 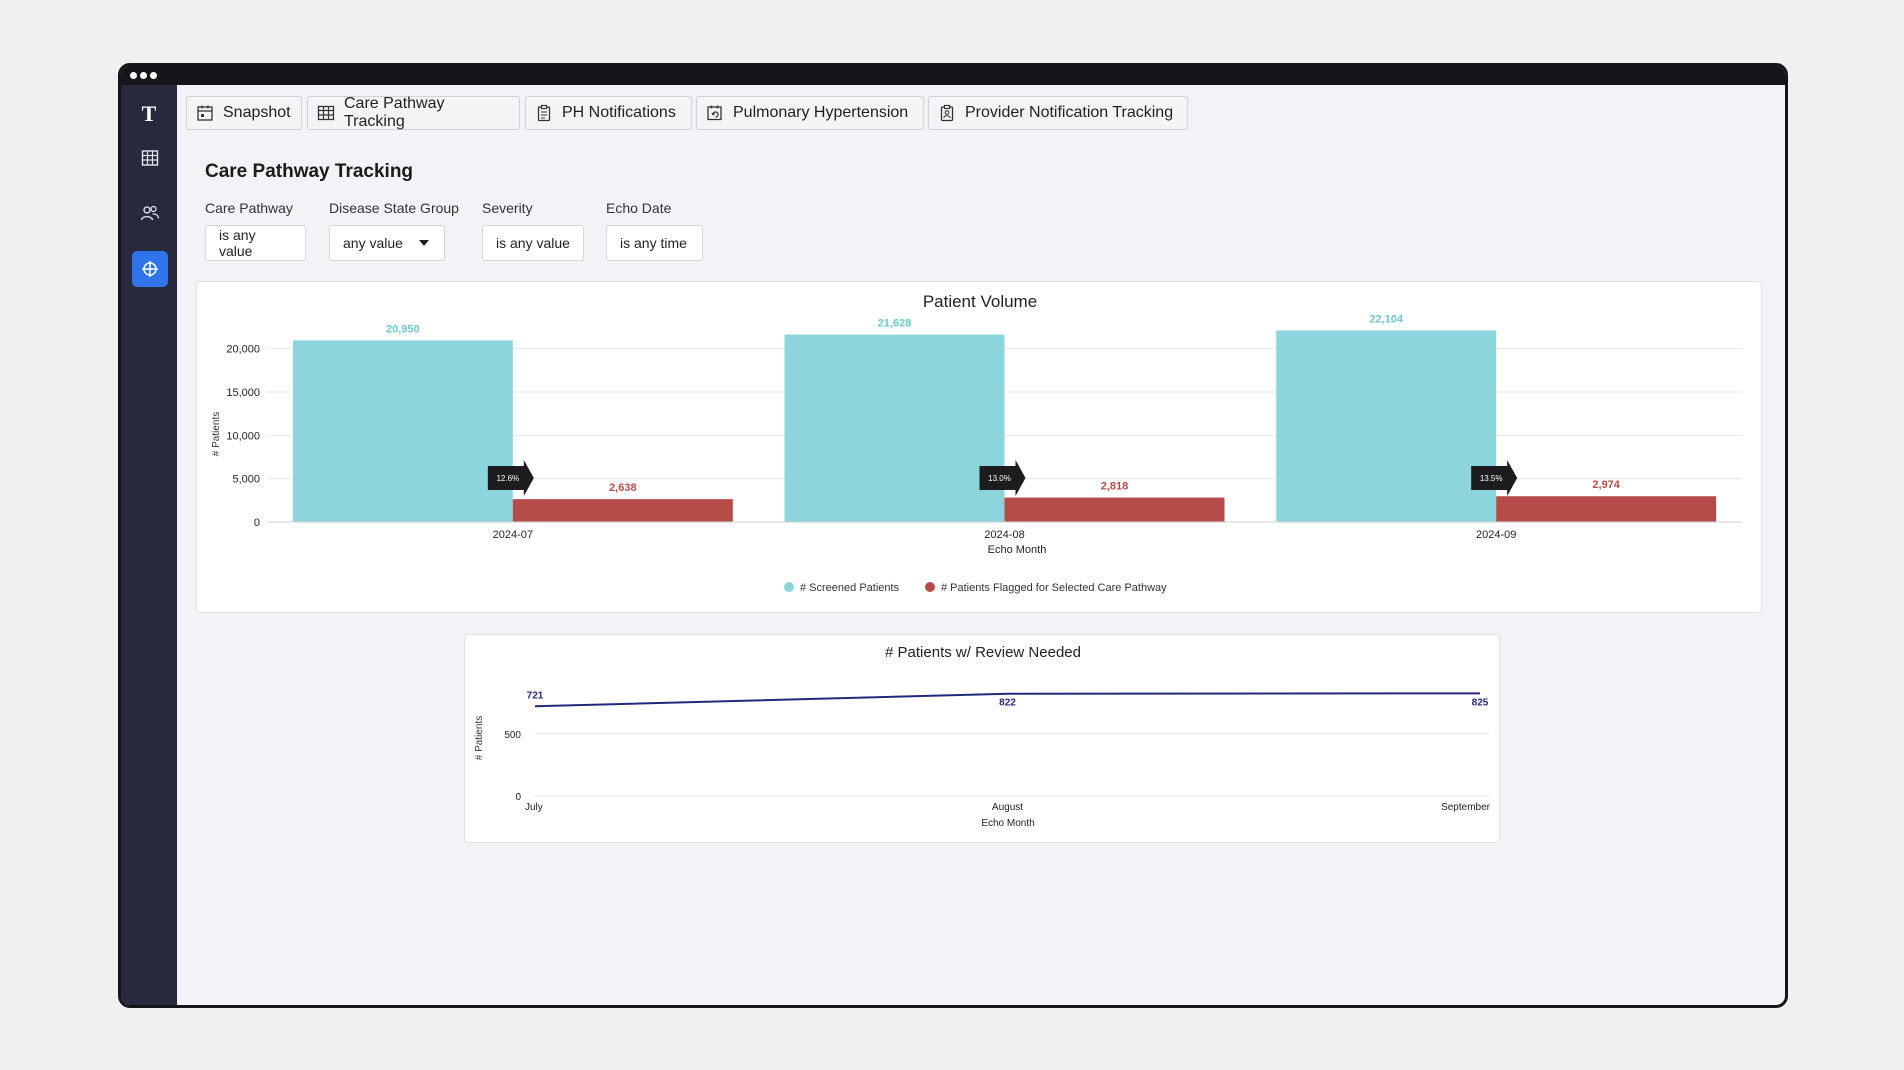 I want to click on tab-snapshot: Snapshot, so click(x=244, y=113).